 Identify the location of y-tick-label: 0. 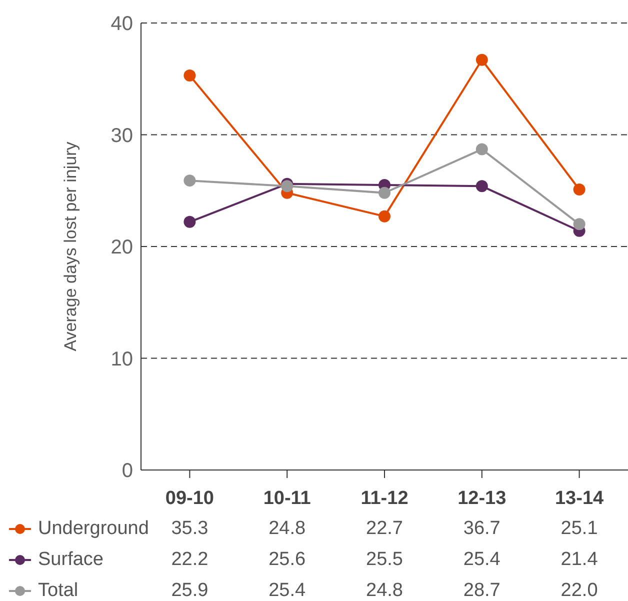
(127, 471).